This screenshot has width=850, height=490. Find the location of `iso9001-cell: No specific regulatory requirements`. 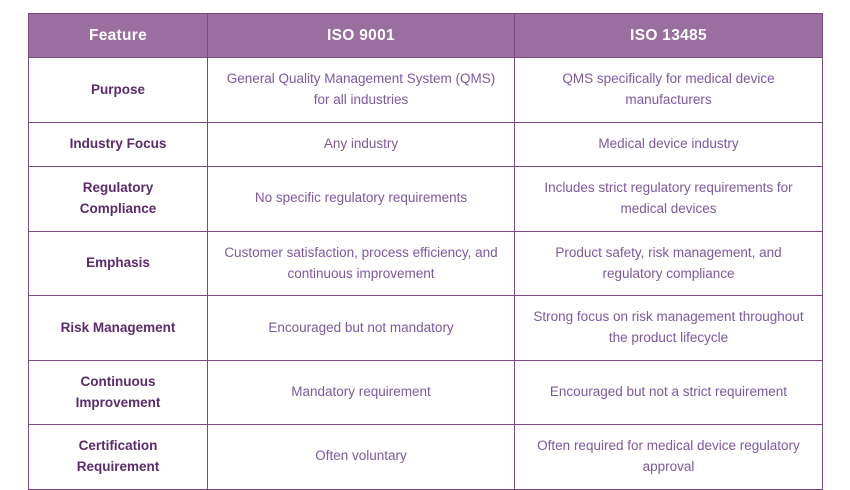

iso9001-cell: No specific regulatory requirements is located at coordinates (361, 198).